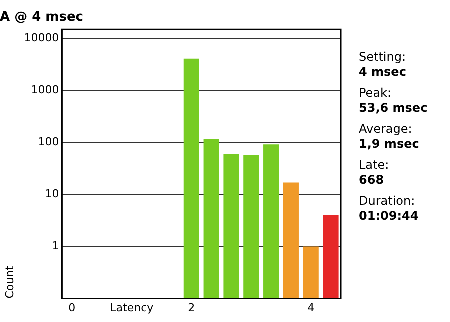 This screenshot has height=322, width=450. Describe the element at coordinates (192, 307) in the screenshot. I see `x-tick-label: 2` at that location.